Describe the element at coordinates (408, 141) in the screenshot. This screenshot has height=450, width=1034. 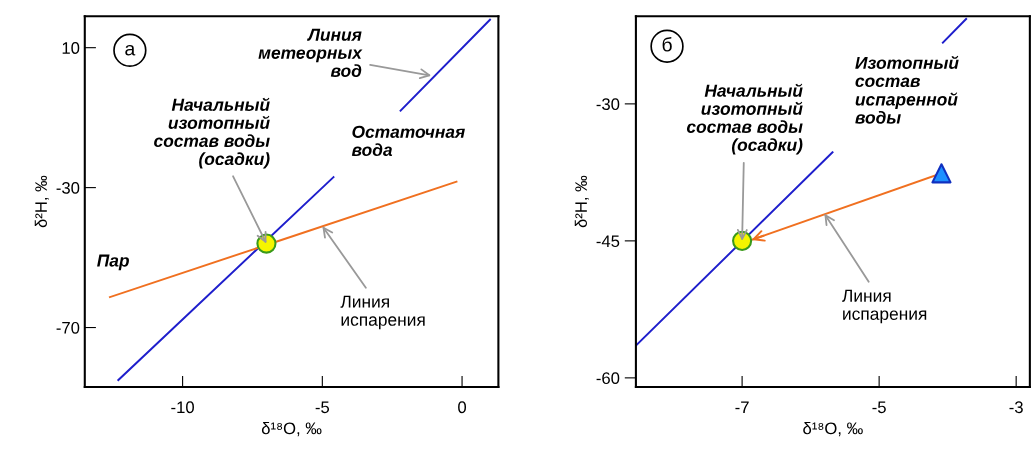
I see `annotation: Остаточная вода` at that location.